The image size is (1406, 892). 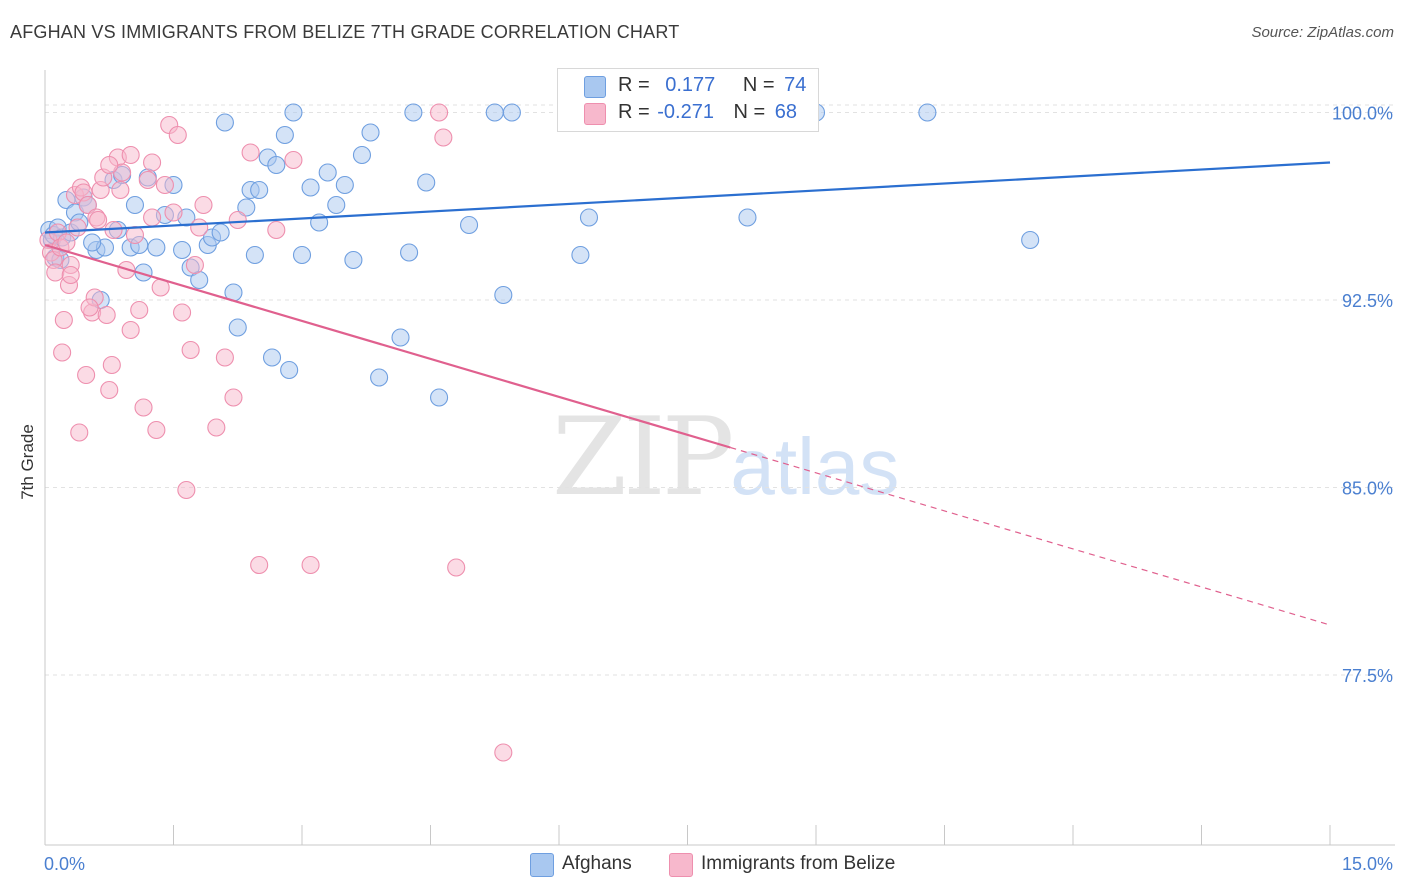 What do you see at coordinates (387, 346) in the screenshot?
I see `belize-trend-line` at bounding box center [387, 346].